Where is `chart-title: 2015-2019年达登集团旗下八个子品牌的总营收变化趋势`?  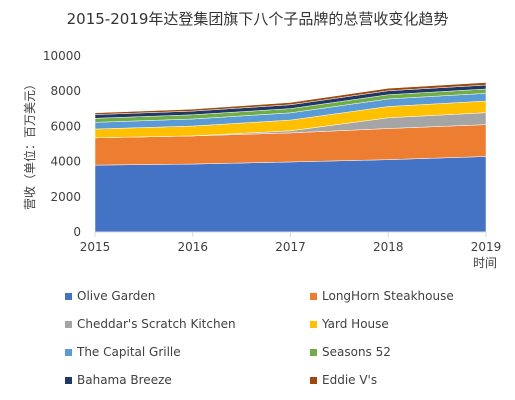
chart-title: 2015-2019年达登集团旗下八个子品牌的总营收变化趋势 is located at coordinates (257, 19).